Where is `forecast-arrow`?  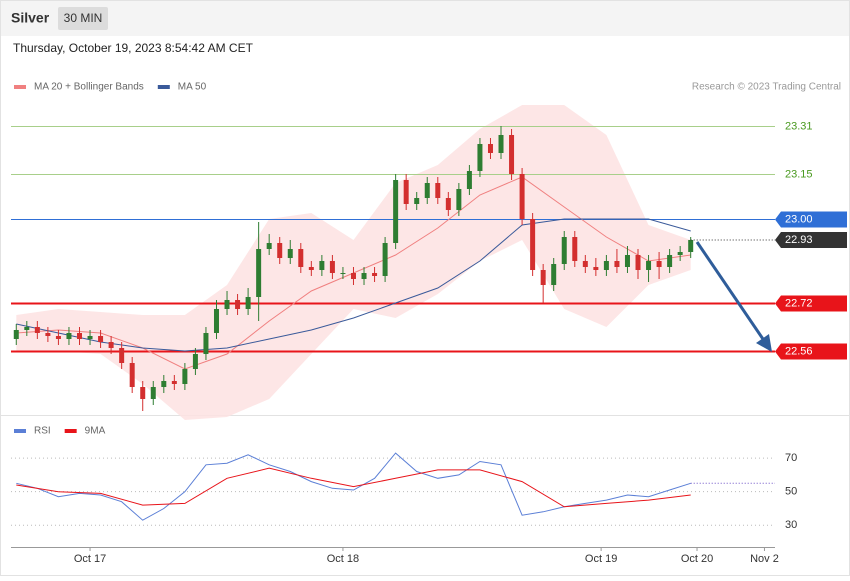
forecast-arrow is located at coordinates (731, 292).